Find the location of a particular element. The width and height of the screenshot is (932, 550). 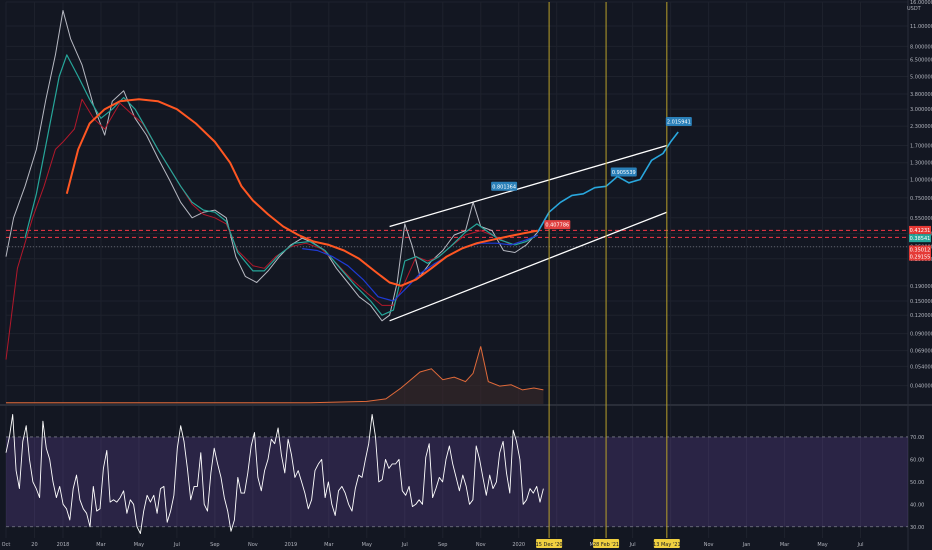

x-tick-label: 2018 is located at coordinates (63, 545).